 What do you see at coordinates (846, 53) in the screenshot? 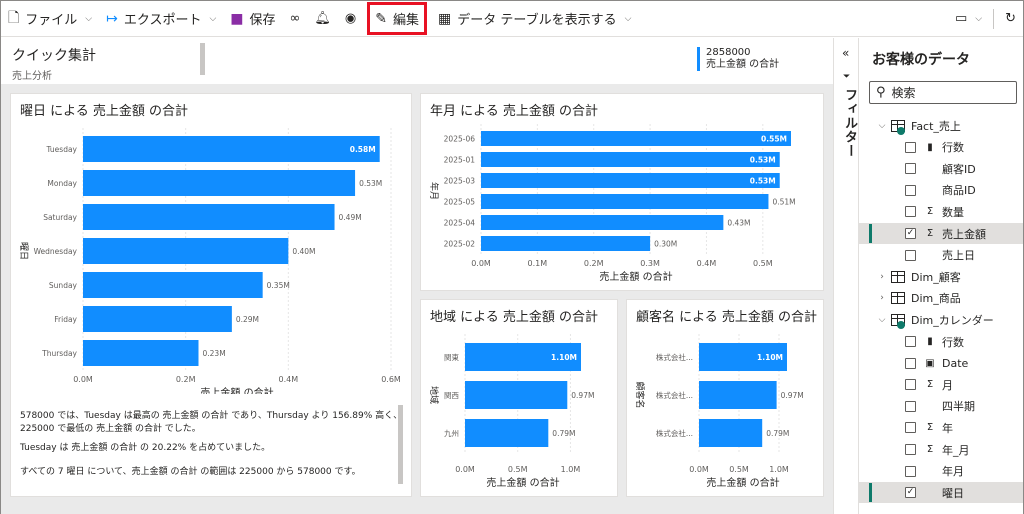
I see `collapse-chevron-icon: «` at bounding box center [846, 53].